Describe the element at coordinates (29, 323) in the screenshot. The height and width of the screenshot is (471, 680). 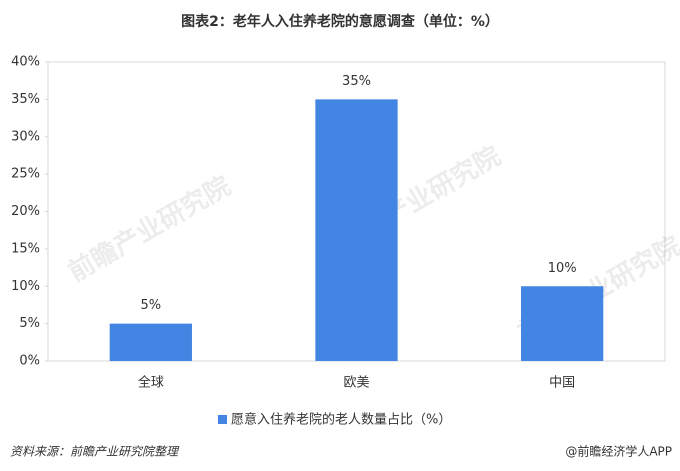
I see `y-tick-label: 5%` at that location.